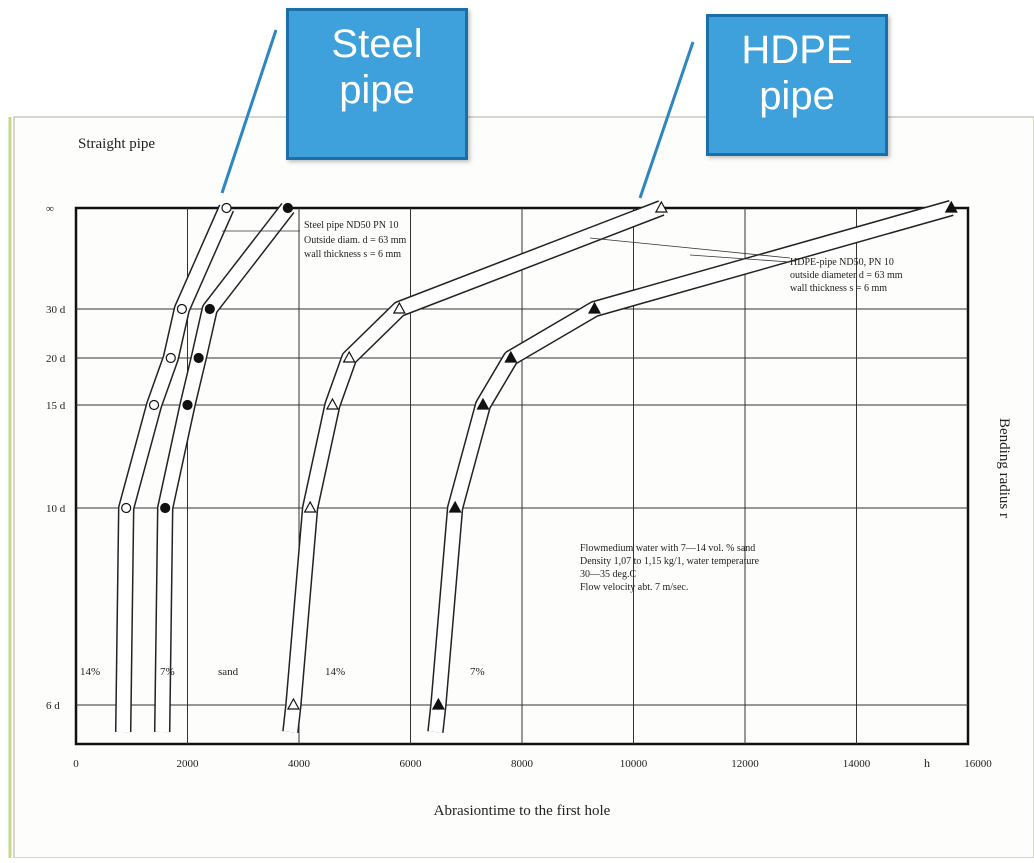 This screenshot has height=863, width=1034. Describe the element at coordinates (249, 111) in the screenshot. I see `steel-callout-pointer` at that location.